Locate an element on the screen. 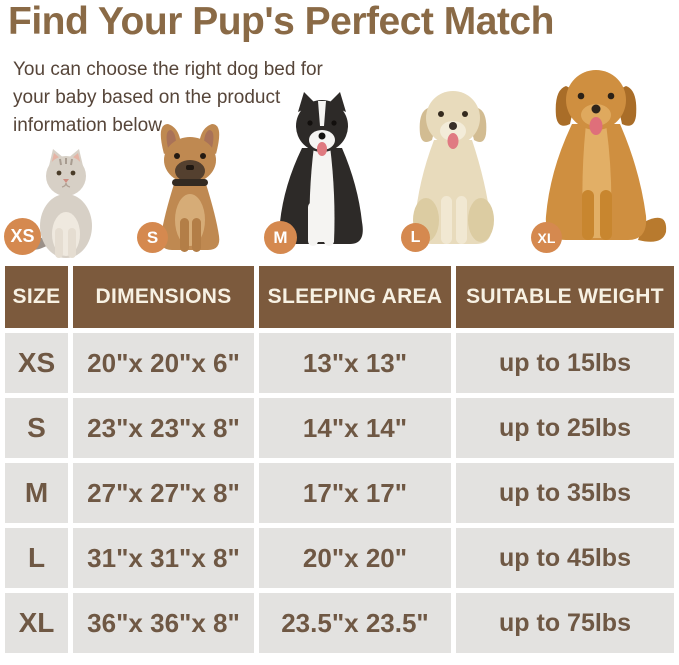 The width and height of the screenshot is (679, 665). size-cell: XS is located at coordinates (36, 363).